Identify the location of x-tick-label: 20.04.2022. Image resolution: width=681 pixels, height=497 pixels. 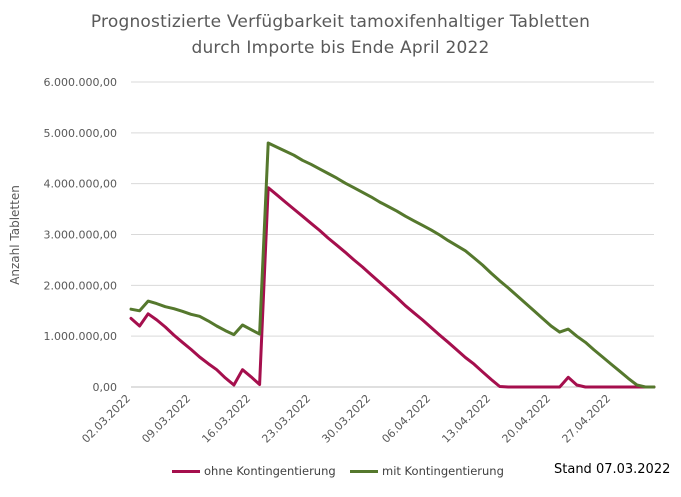
(527, 419).